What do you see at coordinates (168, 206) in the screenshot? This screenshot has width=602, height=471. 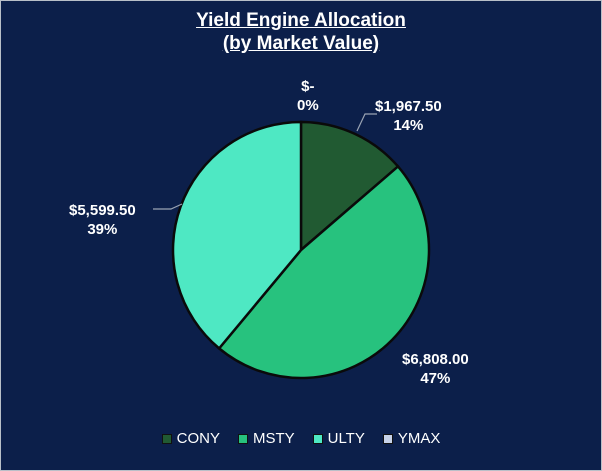 I see `leader-line-ulty` at bounding box center [168, 206].